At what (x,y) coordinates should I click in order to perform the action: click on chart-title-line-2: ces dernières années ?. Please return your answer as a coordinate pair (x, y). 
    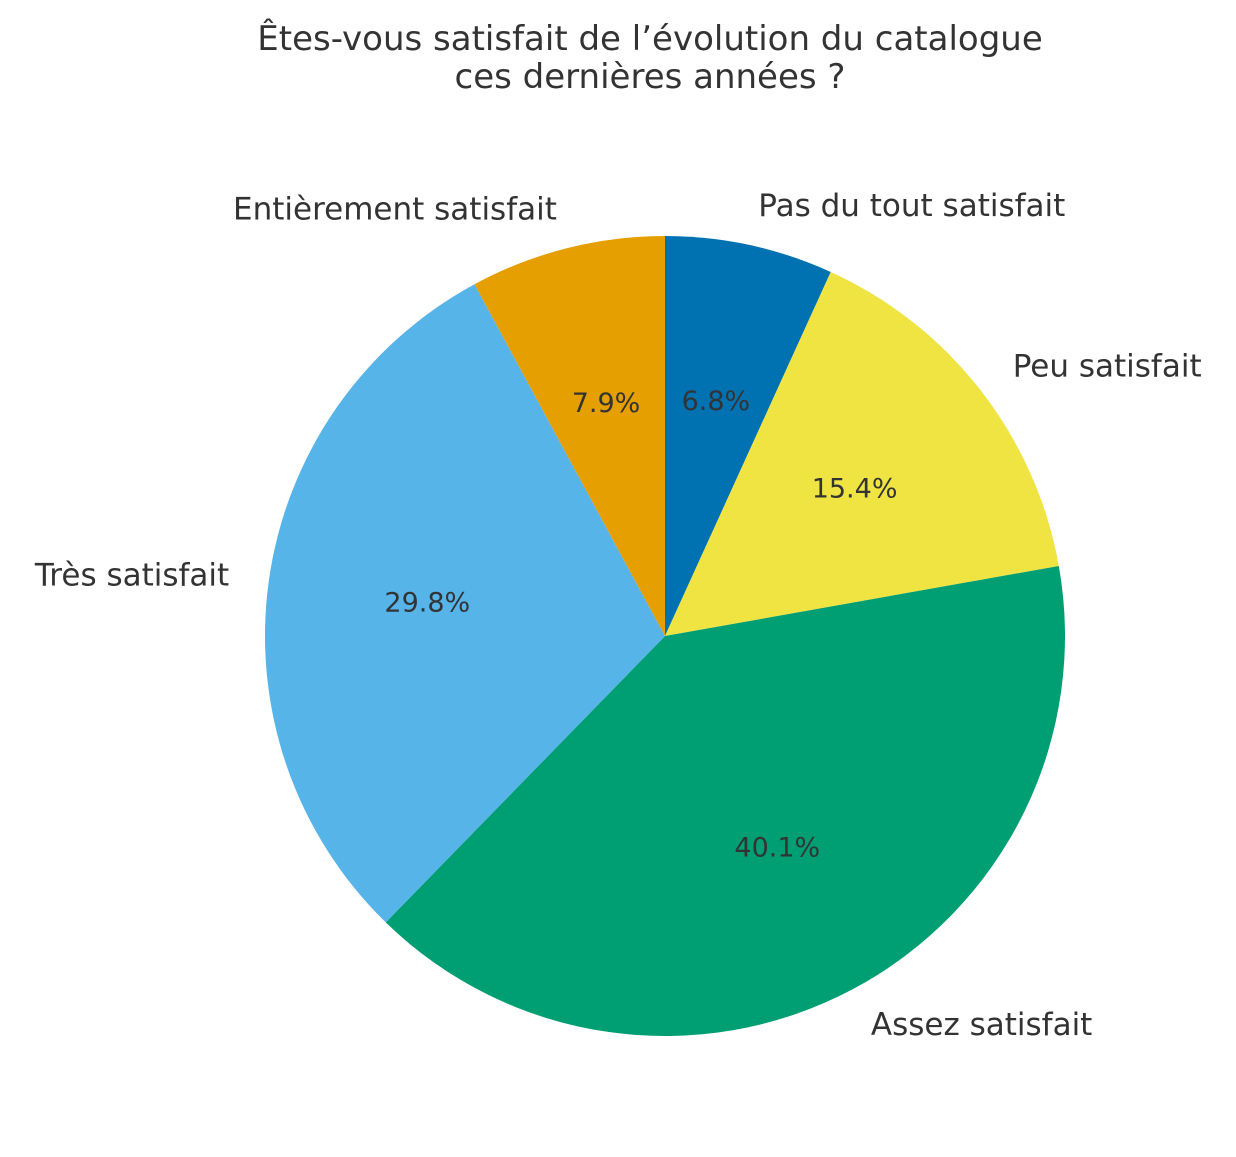
    Looking at the image, I should click on (650, 77).